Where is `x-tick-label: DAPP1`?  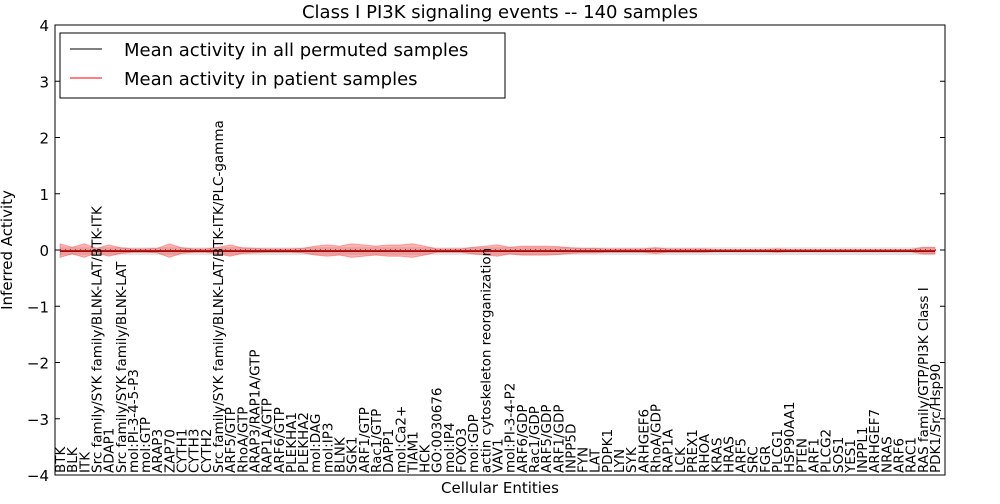
x-tick-label: DAPP1 is located at coordinates (389, 451).